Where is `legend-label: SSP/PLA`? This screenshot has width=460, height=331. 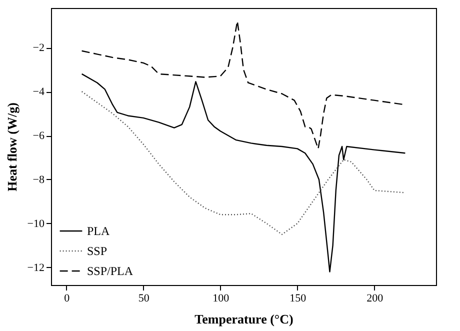 legend-label: SSP/PLA is located at coordinates (110, 271).